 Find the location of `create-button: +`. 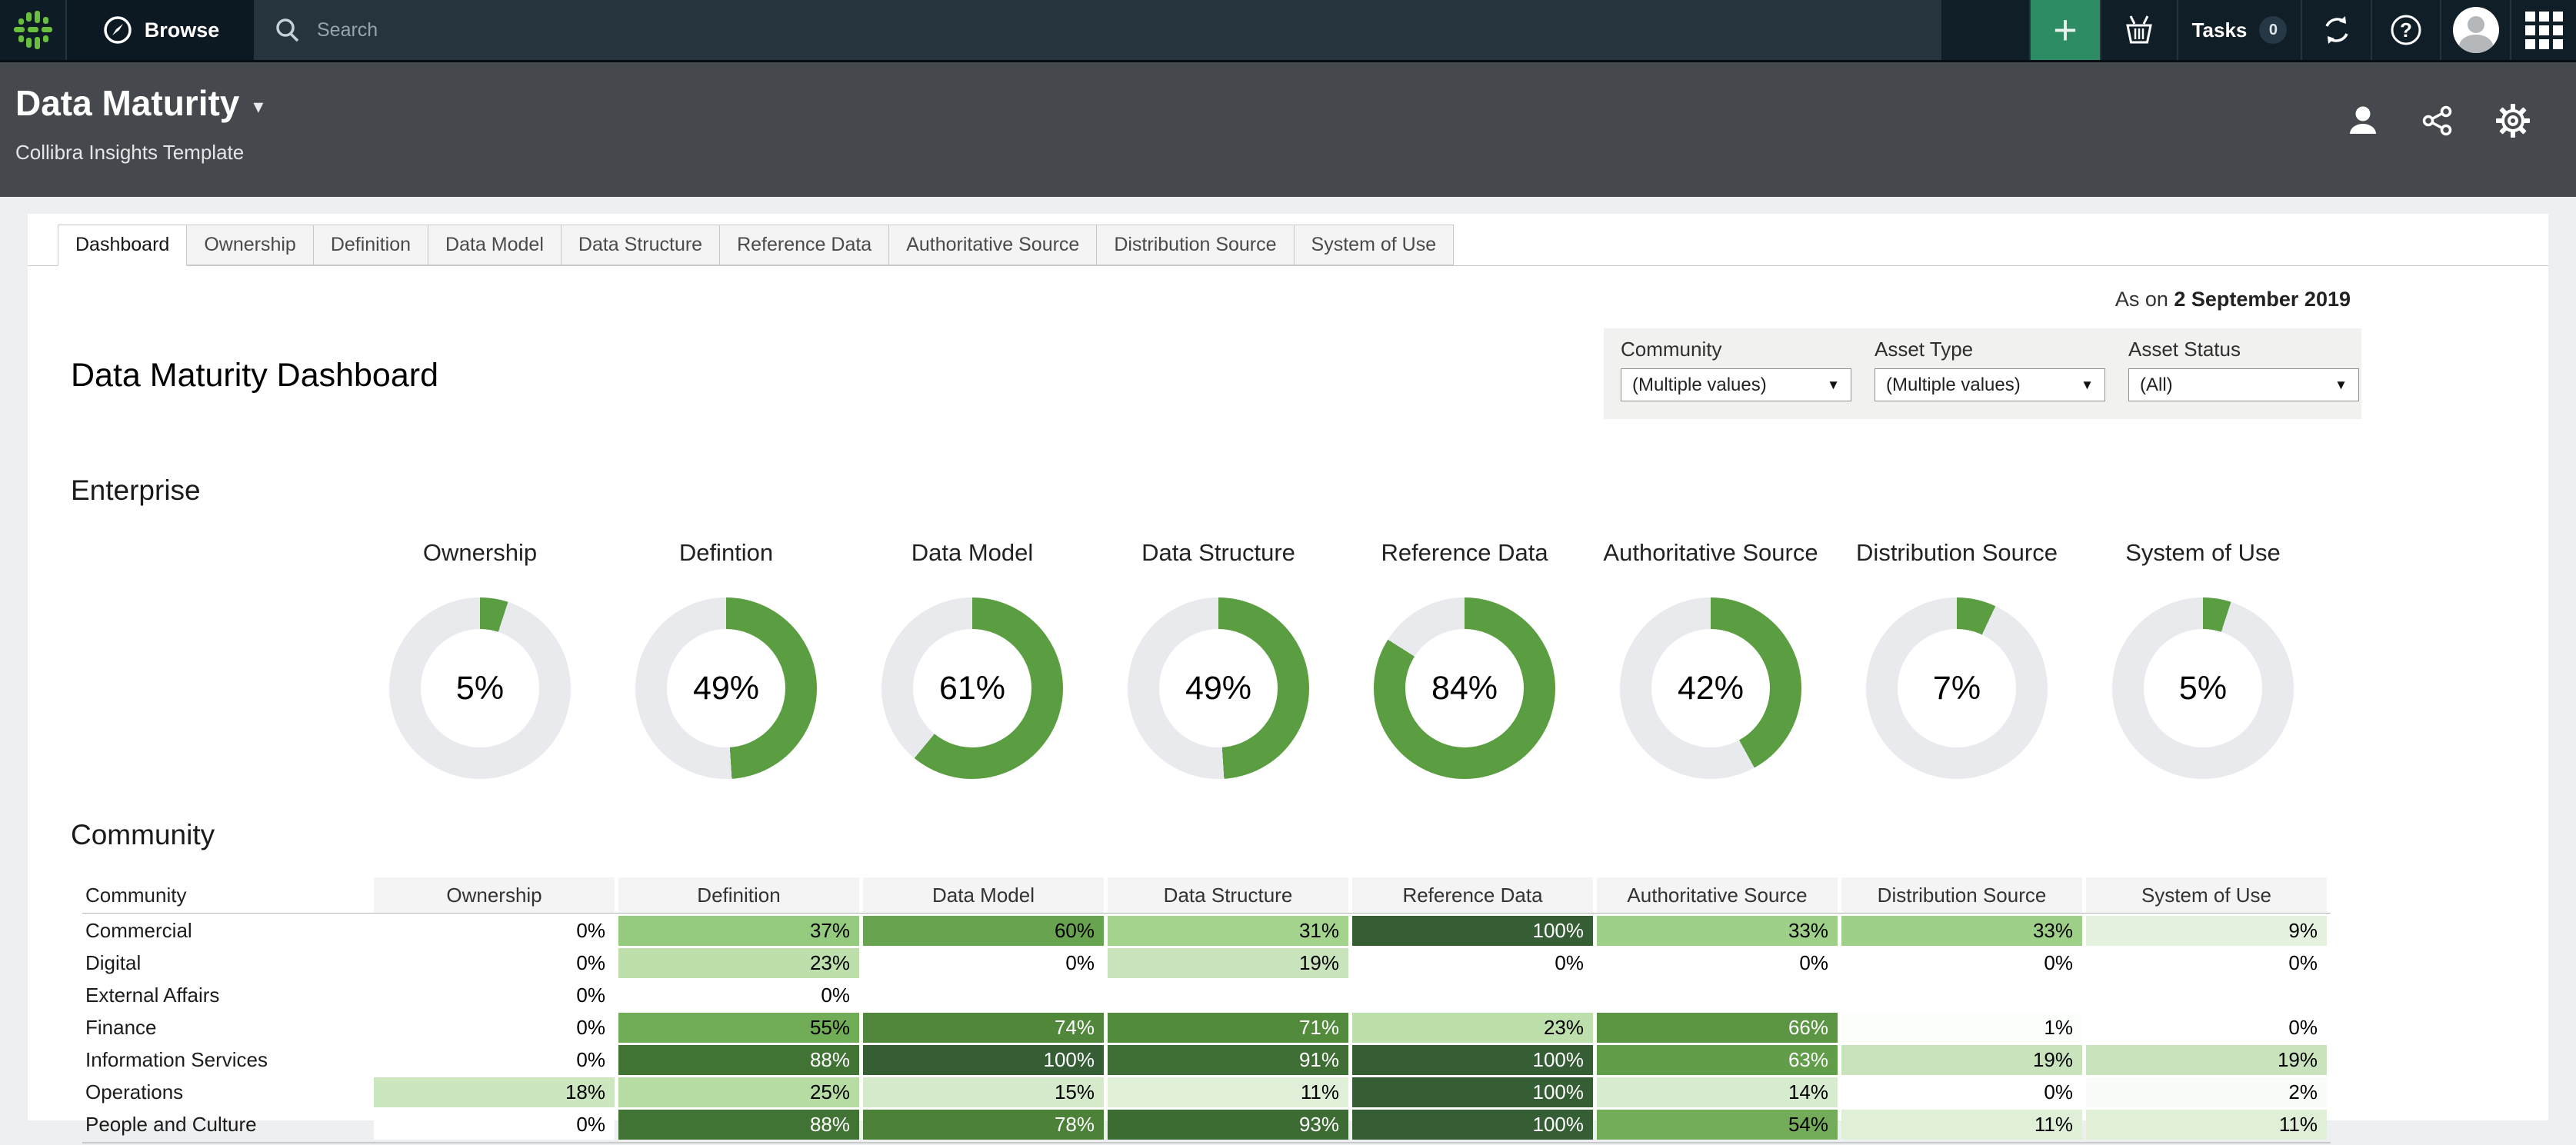

create-button: + is located at coordinates (2064, 30).